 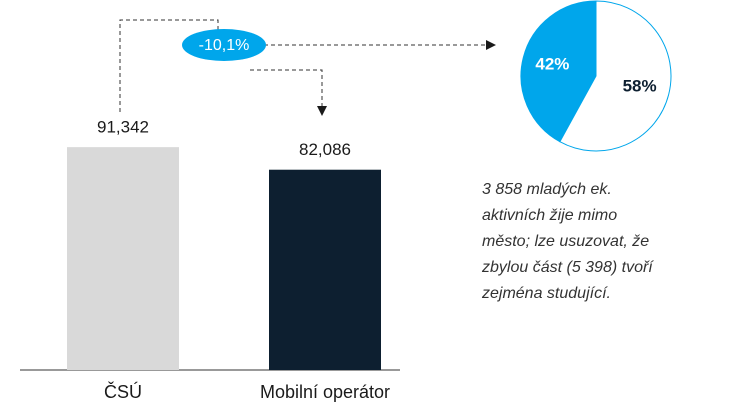 I want to click on note-line: 3 858 mladých ek., so click(x=547, y=189).